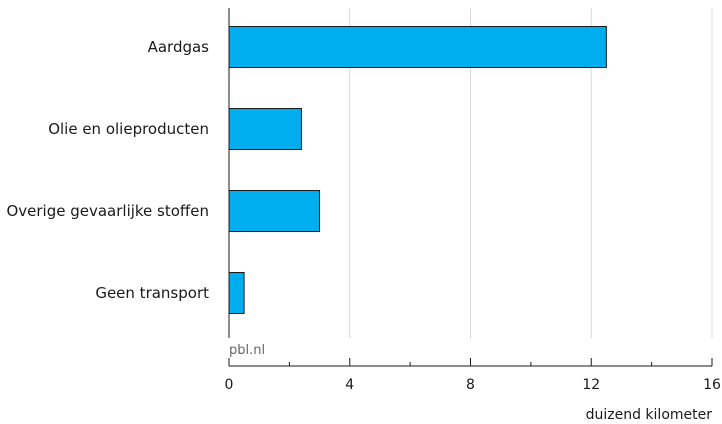 Image resolution: width=722 pixels, height=424 pixels. I want to click on x-tick-label: 12, so click(591, 385).